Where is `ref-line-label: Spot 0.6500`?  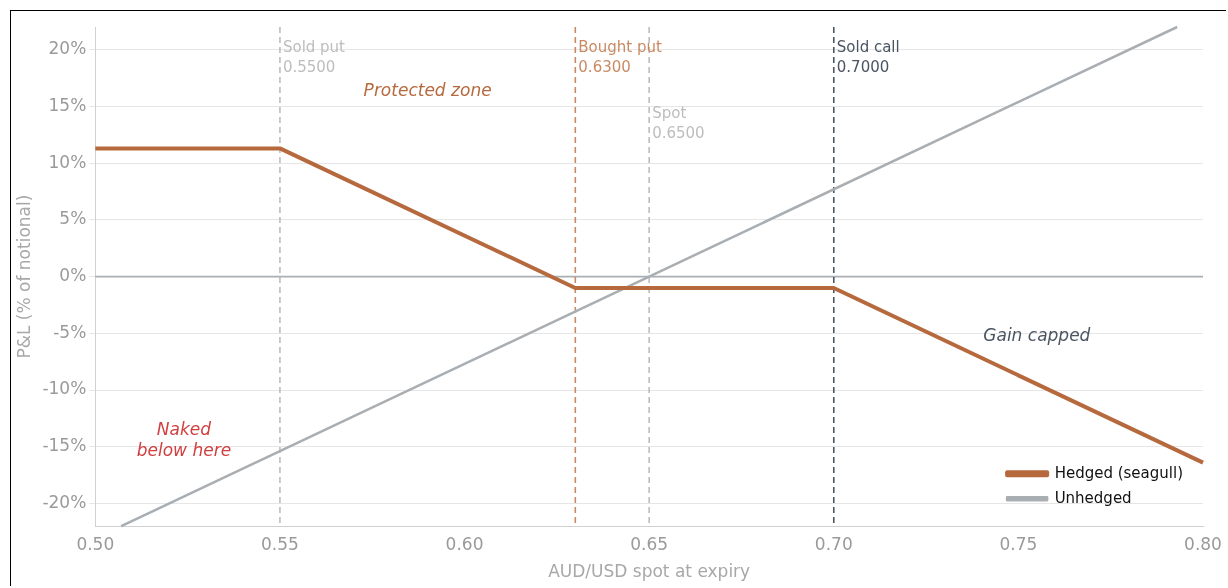 ref-line-label: Spot 0.6500 is located at coordinates (678, 123).